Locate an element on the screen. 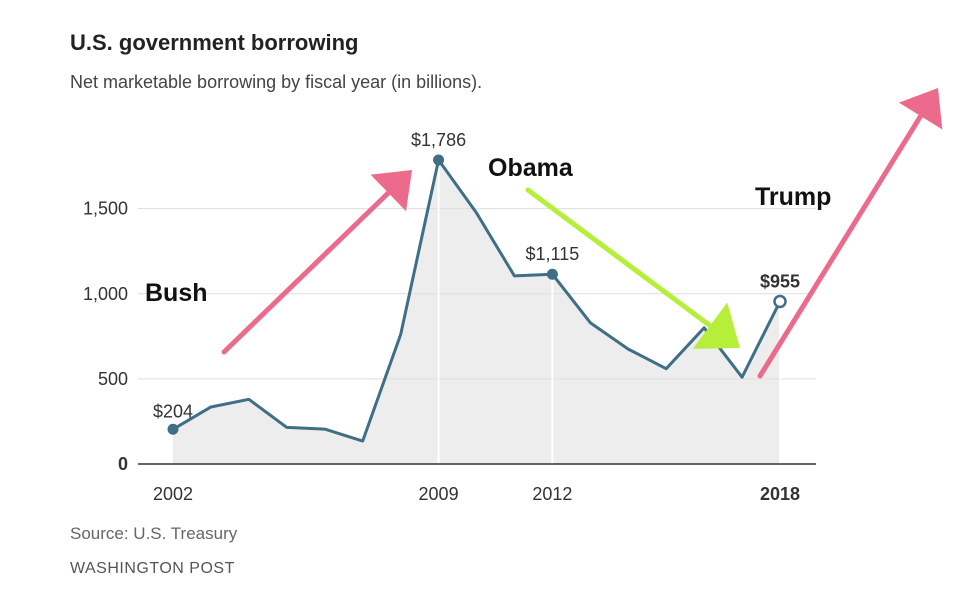 This screenshot has height=596, width=968. annotation-label: Obama is located at coordinates (531, 168).